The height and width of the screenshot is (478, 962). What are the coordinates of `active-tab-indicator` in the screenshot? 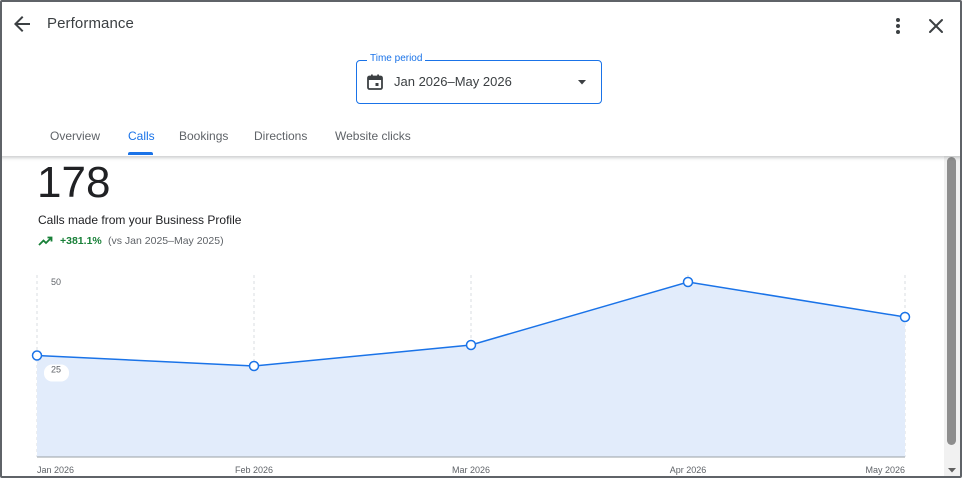 It's located at (140, 153).